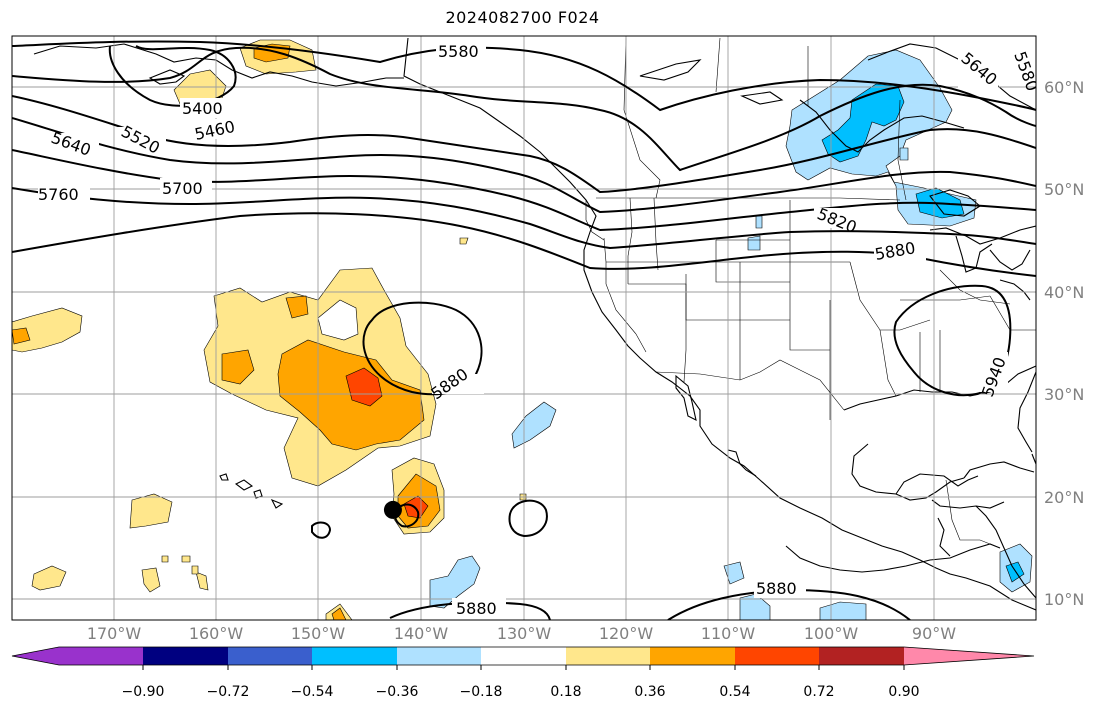 This screenshot has width=1105, height=712. Describe the element at coordinates (1064, 497) in the screenshot. I see `lat-label-20n: 20°N` at that location.